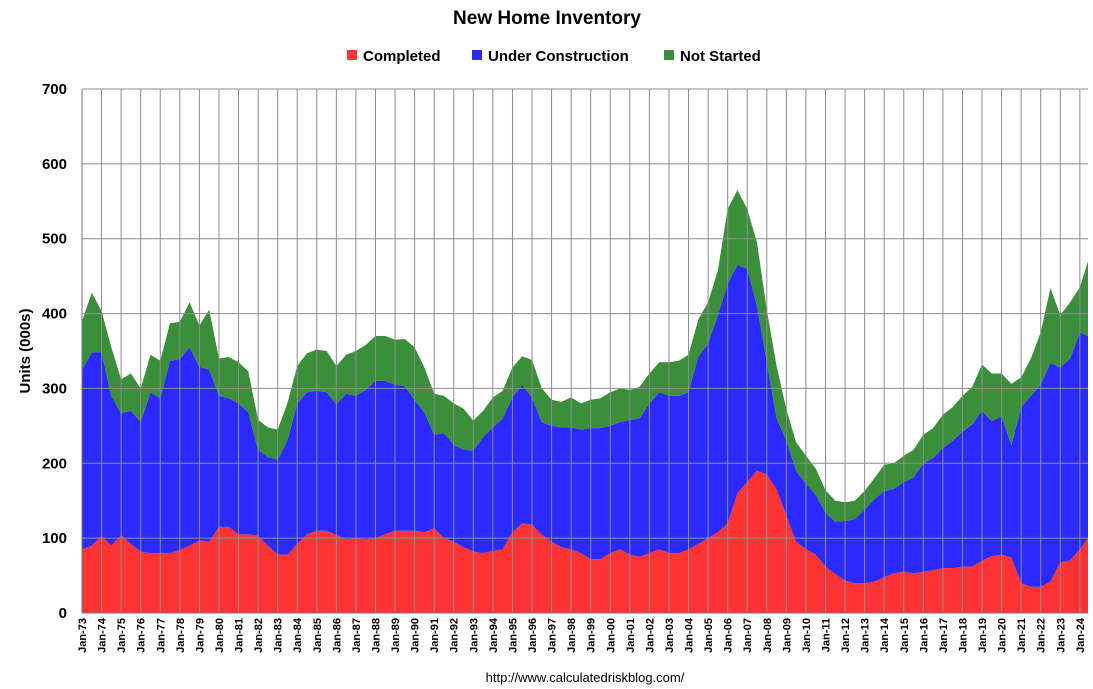 Image resolution: width=1093 pixels, height=689 pixels. I want to click on x-tick-label: Jan-11, so click(826, 635).